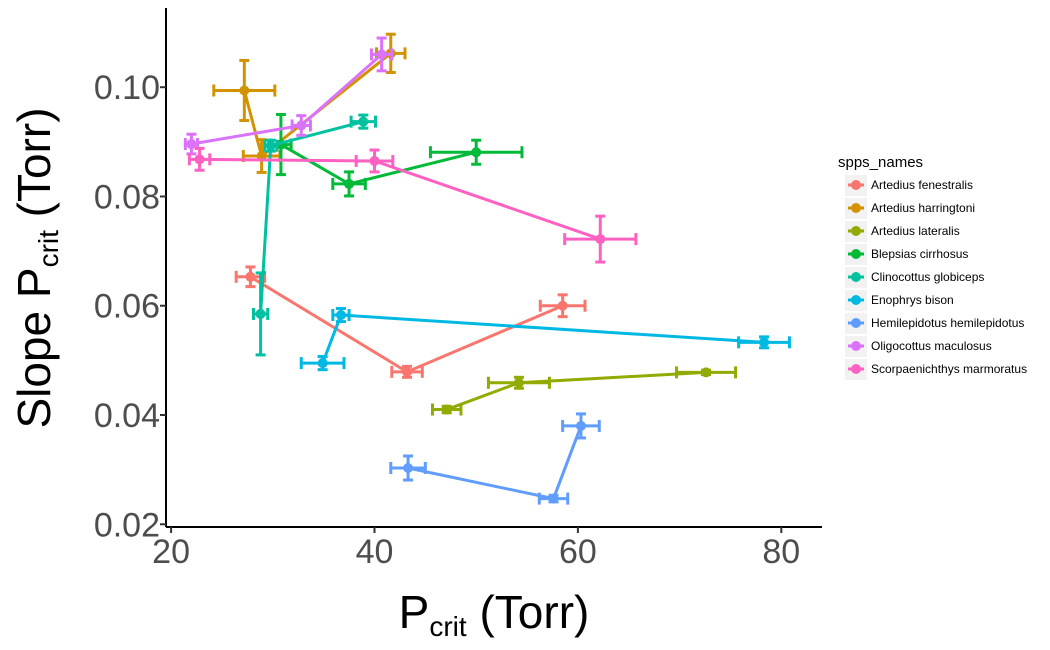  Describe the element at coordinates (947, 323) in the screenshot. I see `legend-label: Hemilepidotus hemilepidotus` at that location.